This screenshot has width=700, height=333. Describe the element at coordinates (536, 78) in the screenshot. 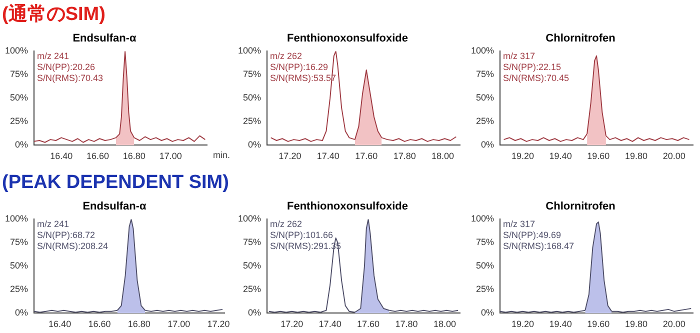

I see `annotation: S/N(RMS):70.45` at that location.